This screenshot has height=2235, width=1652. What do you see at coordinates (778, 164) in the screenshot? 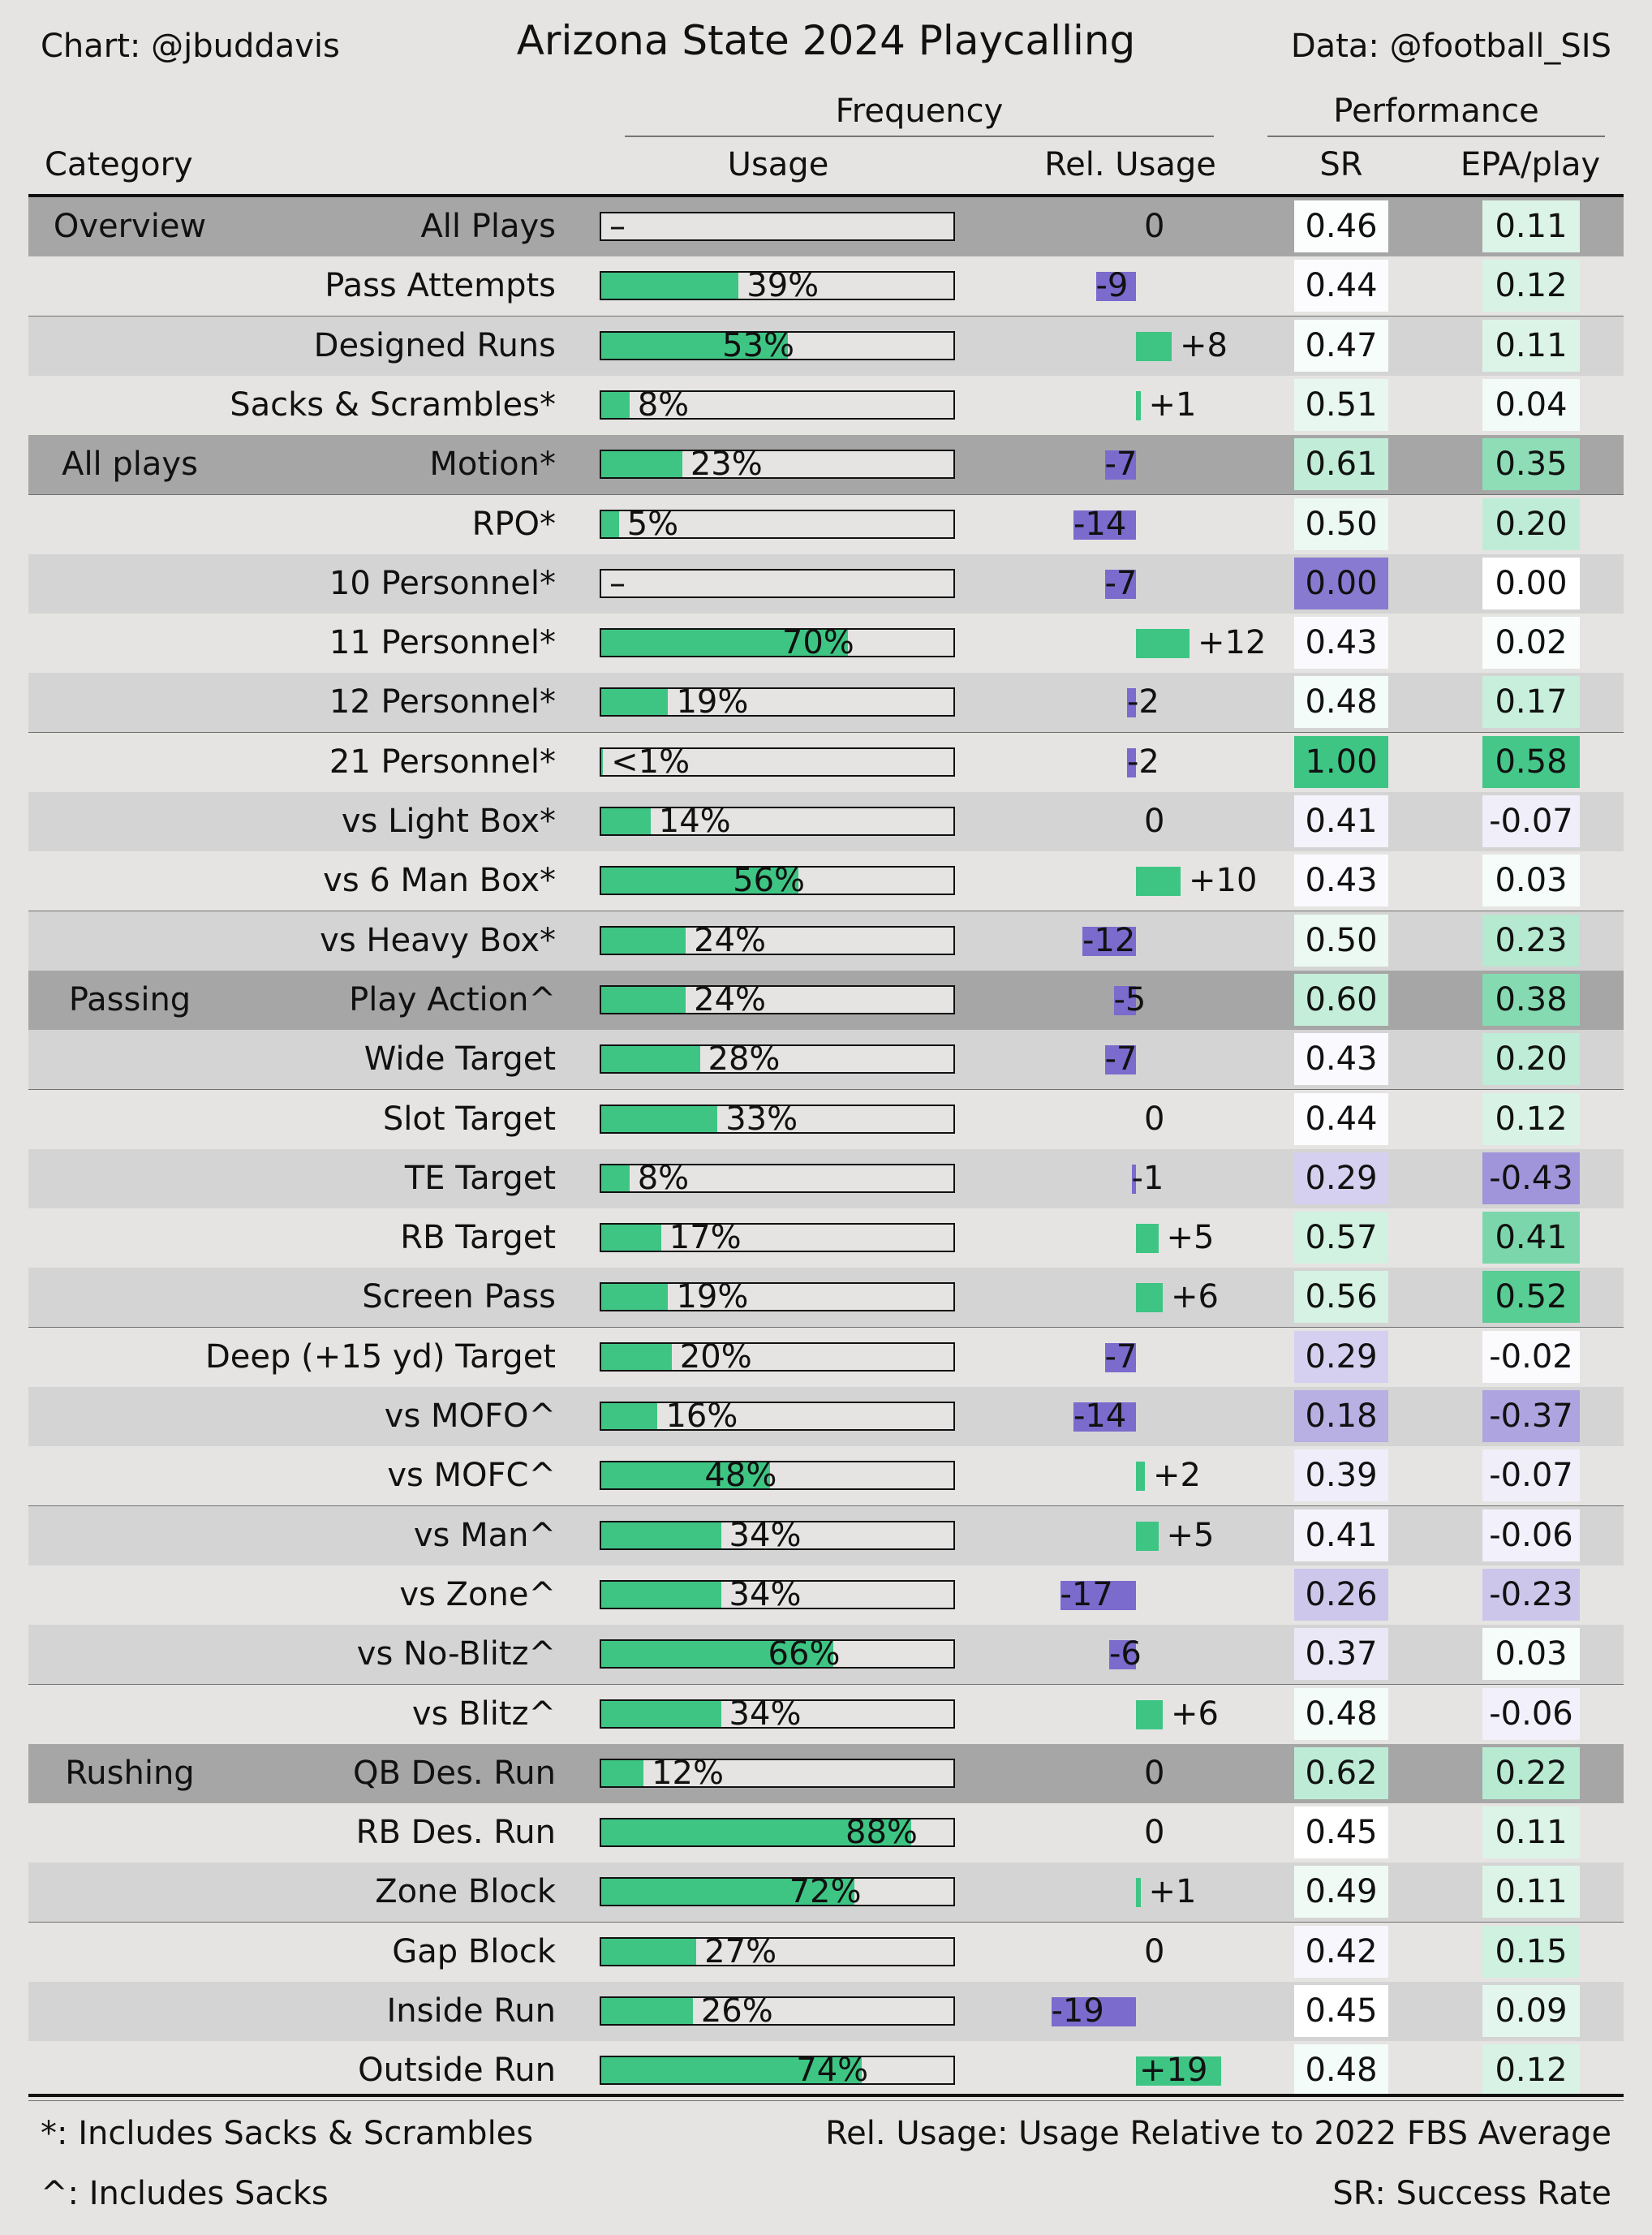
I see `col-header-usage: Usage` at bounding box center [778, 164].